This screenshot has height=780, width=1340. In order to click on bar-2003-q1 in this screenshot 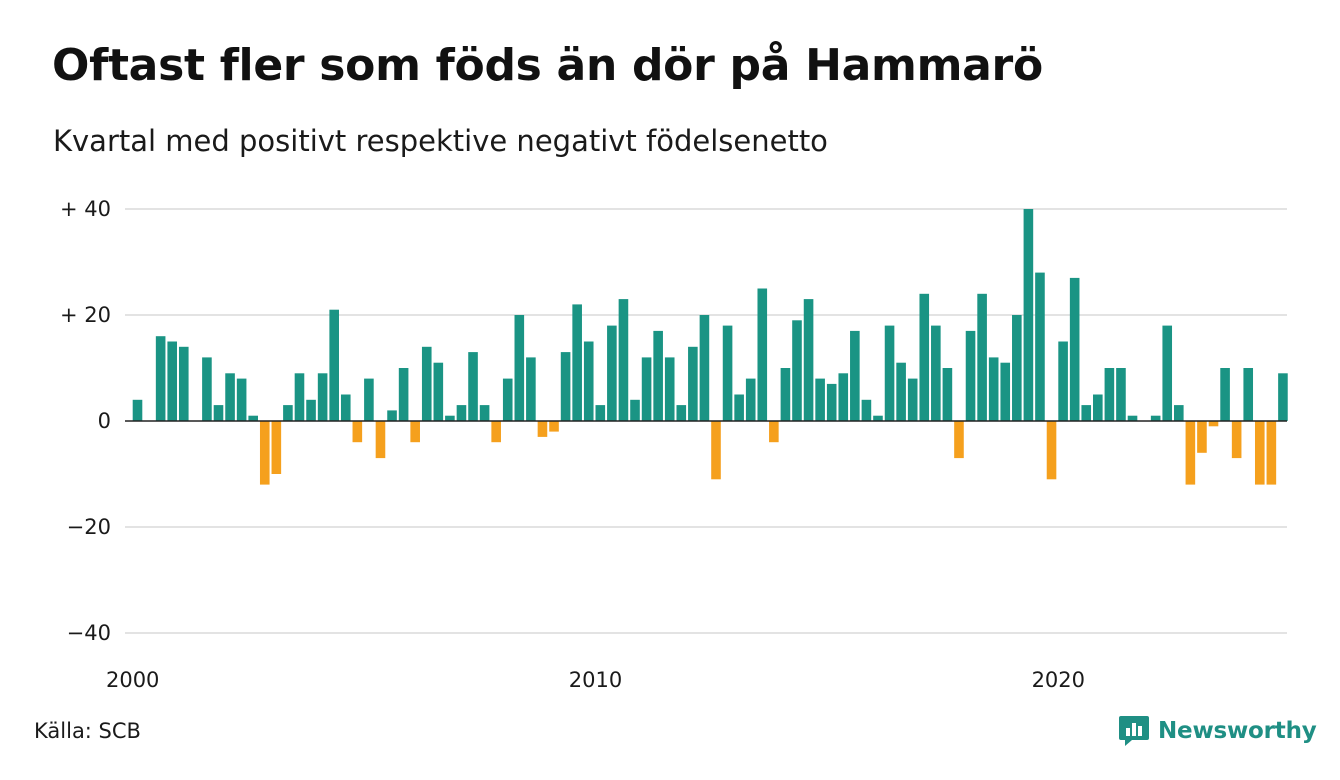, I will do `click(276, 447)`.